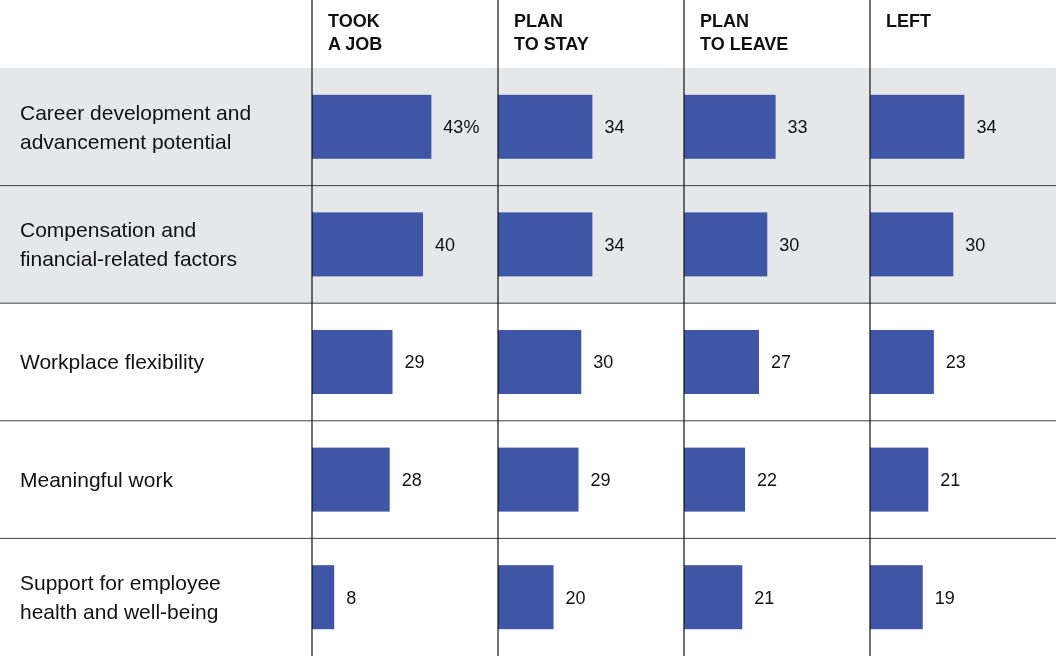  What do you see at coordinates (797, 127) in the screenshot?
I see `data-label: 33` at bounding box center [797, 127].